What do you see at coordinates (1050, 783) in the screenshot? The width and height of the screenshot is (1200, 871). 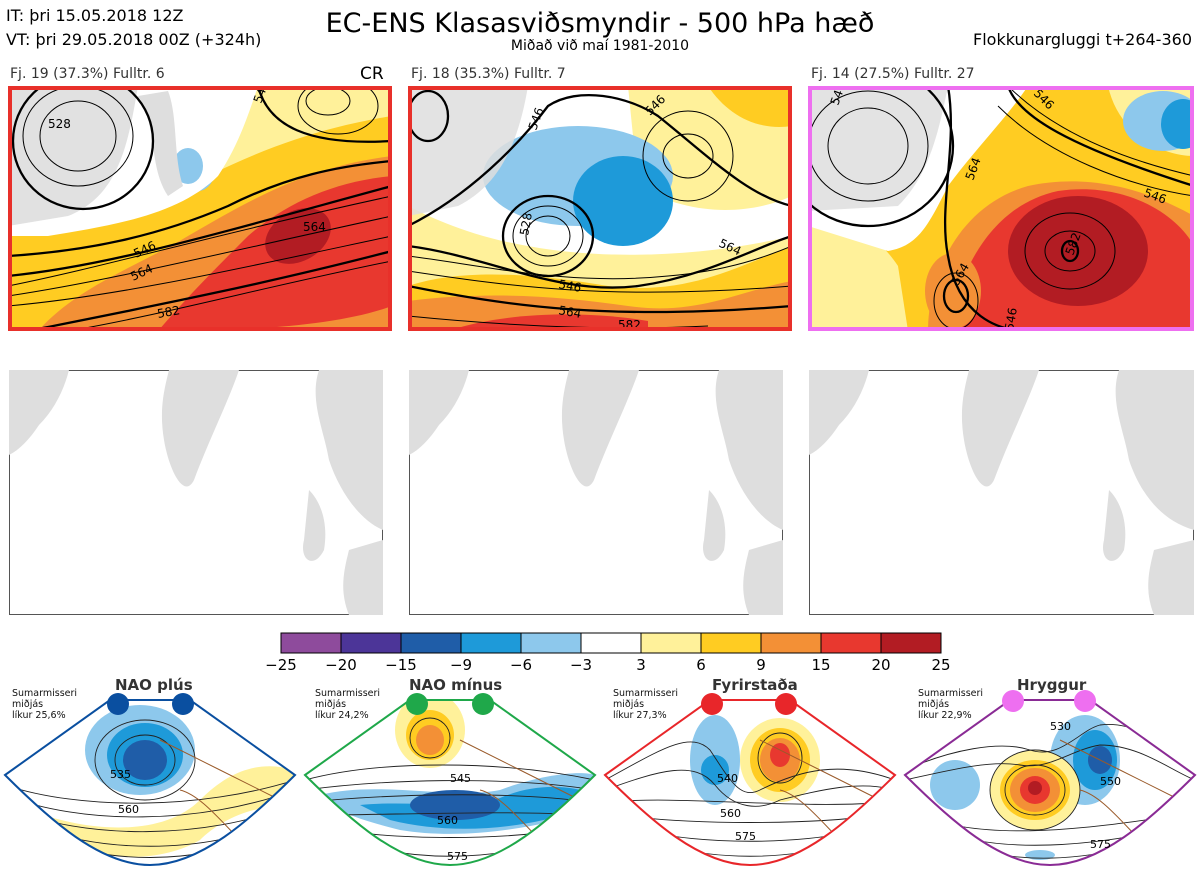 I see `regime-map-ridge: 530 550 575` at bounding box center [1050, 783].